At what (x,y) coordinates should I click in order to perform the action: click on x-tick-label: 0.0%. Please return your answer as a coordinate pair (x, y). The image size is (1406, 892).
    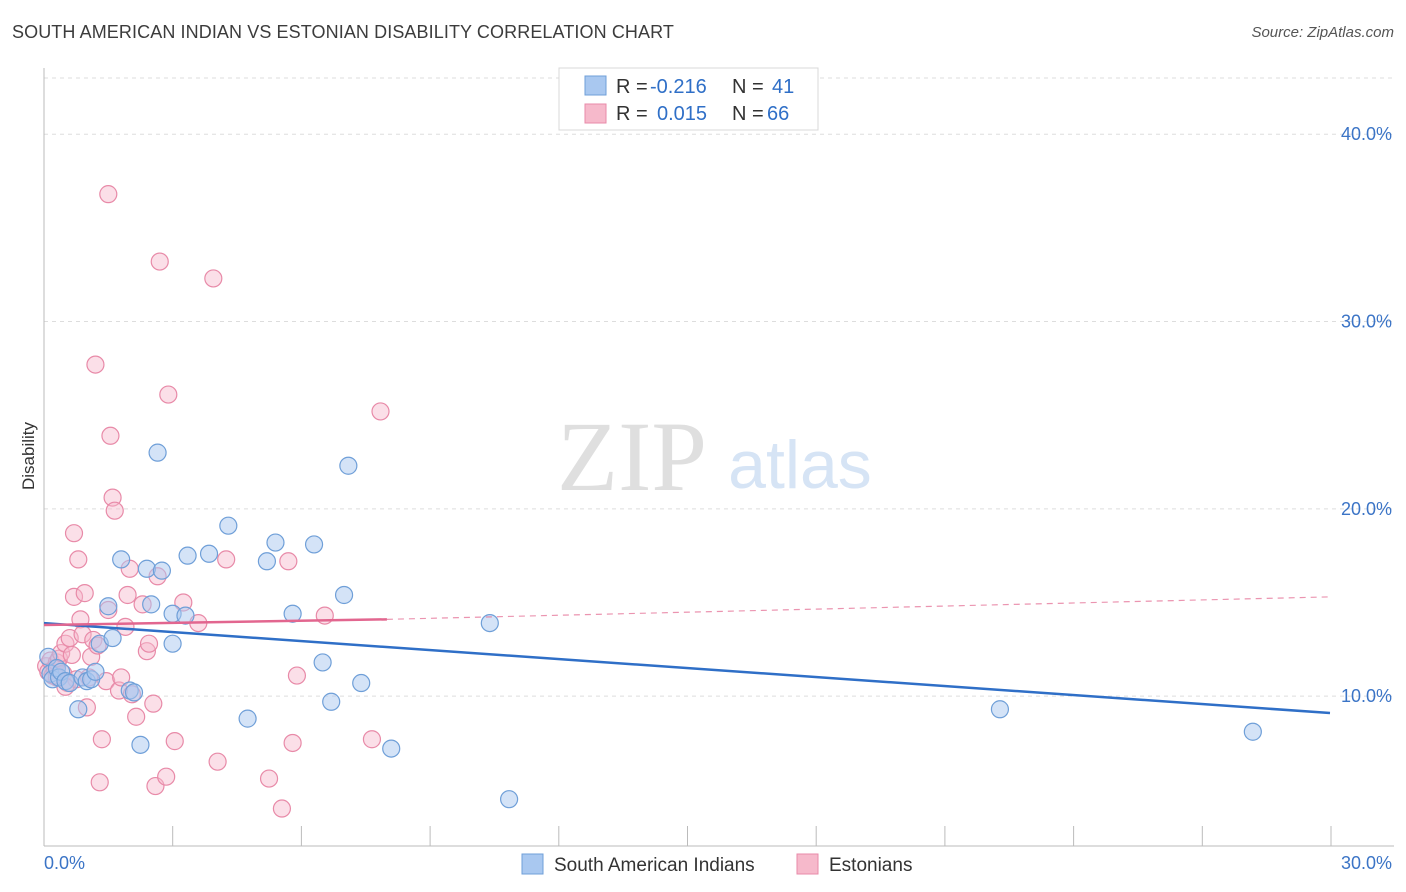
    Looking at the image, I should click on (64, 863).